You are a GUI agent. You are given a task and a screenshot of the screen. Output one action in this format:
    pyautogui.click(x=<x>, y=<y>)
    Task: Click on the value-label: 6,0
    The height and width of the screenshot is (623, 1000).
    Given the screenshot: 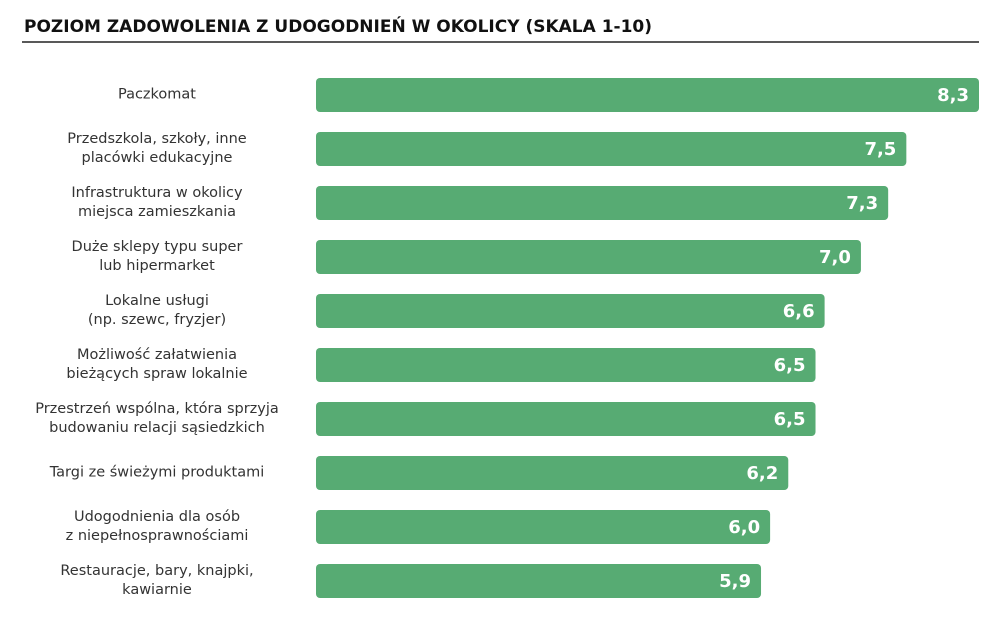 What is the action you would take?
    pyautogui.click(x=744, y=527)
    